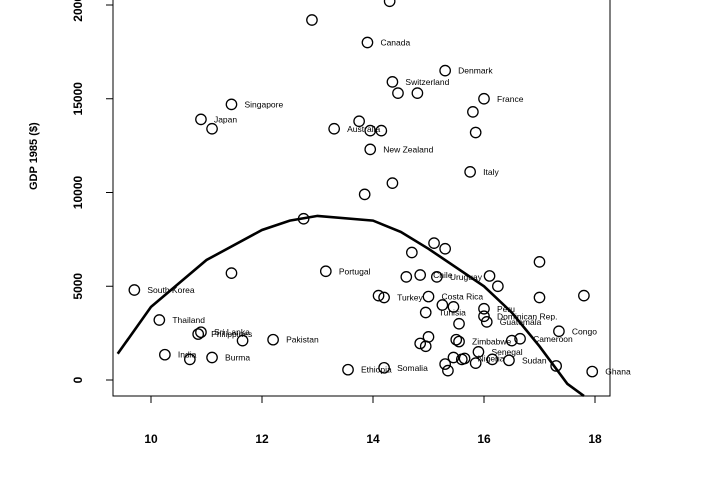 The height and width of the screenshot is (480, 712). I want to click on point-label: Nigeria, so click(491, 358).